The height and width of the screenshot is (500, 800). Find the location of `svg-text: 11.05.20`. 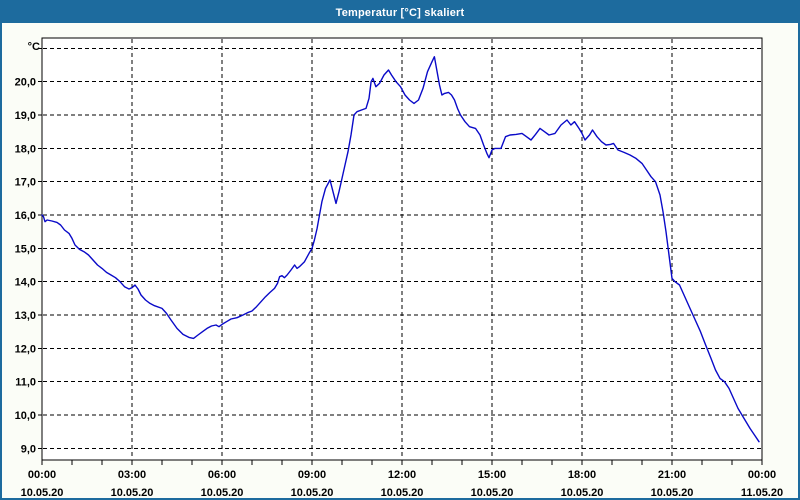

svg-text: 11.05.20 is located at coordinates (762, 492).